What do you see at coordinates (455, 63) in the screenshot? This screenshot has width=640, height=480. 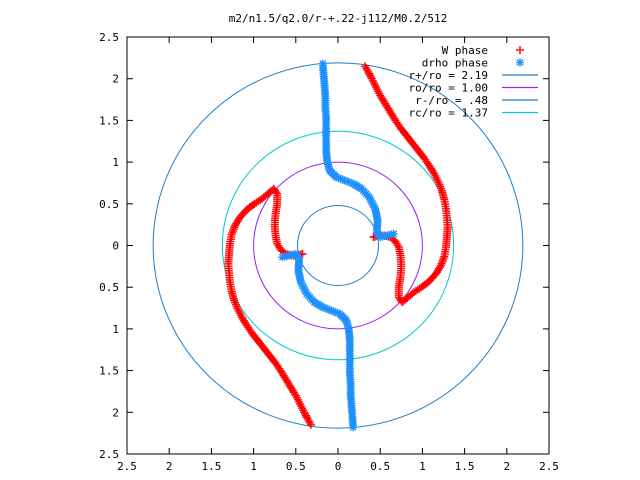 I see `legend-label: drho phase` at bounding box center [455, 63].